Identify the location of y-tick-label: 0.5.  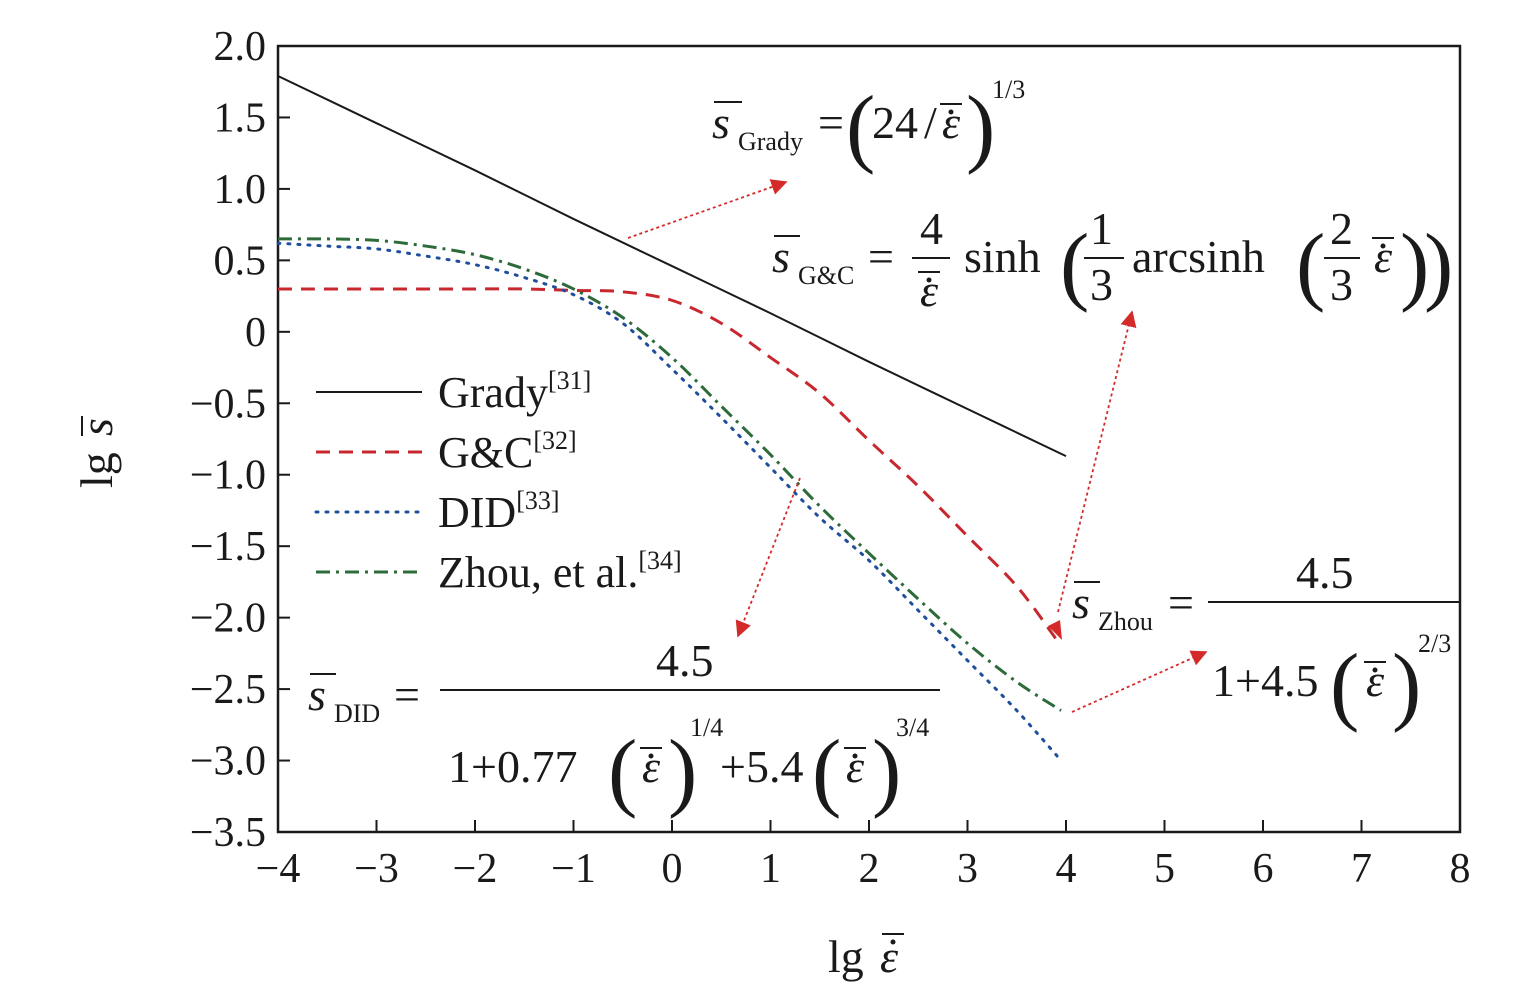
(240, 261).